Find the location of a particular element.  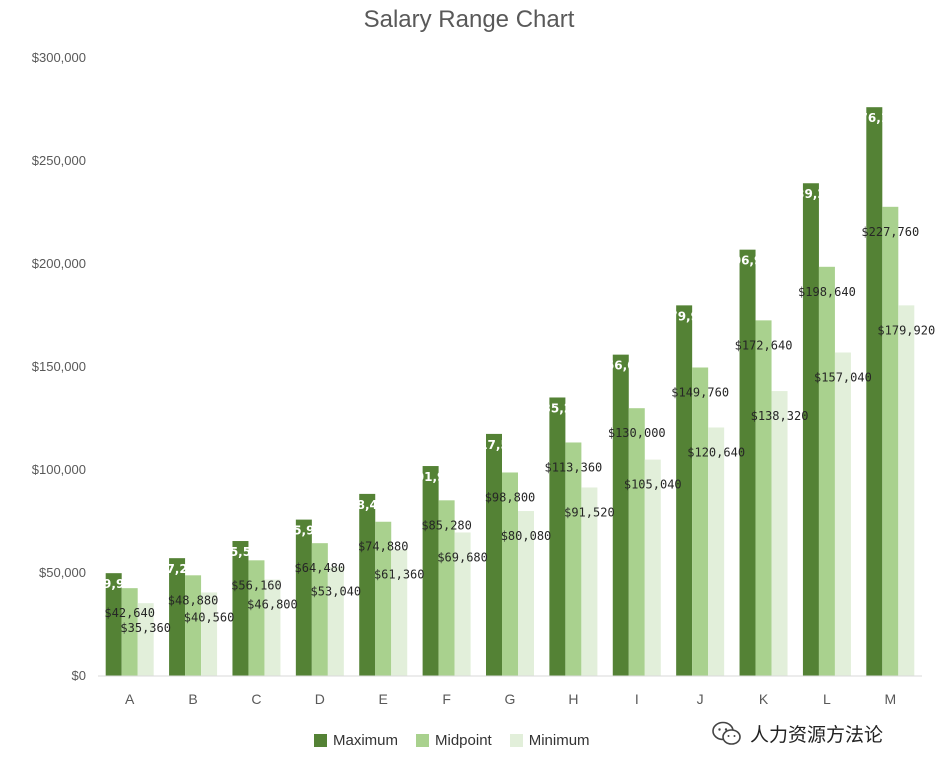

y-tick-label: $300,000 is located at coordinates (59, 57).